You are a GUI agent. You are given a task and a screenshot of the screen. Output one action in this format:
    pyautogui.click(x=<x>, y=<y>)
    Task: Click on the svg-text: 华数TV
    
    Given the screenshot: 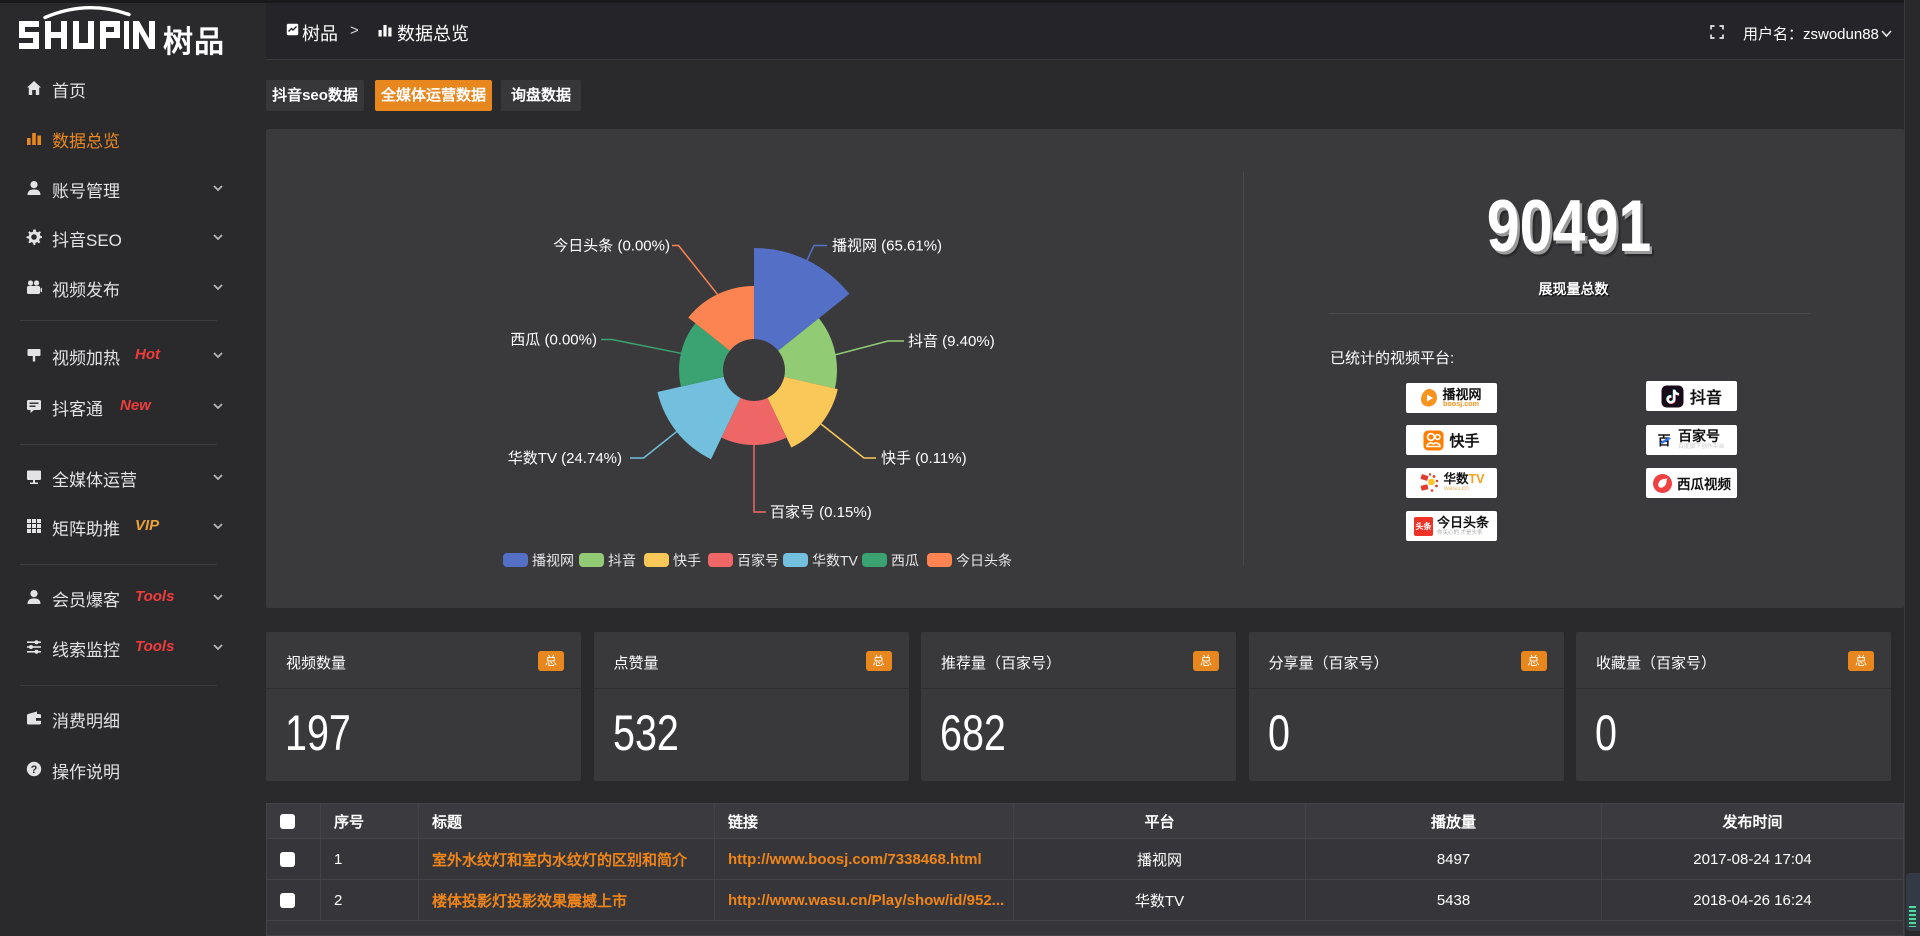 What is the action you would take?
    pyautogui.click(x=835, y=561)
    